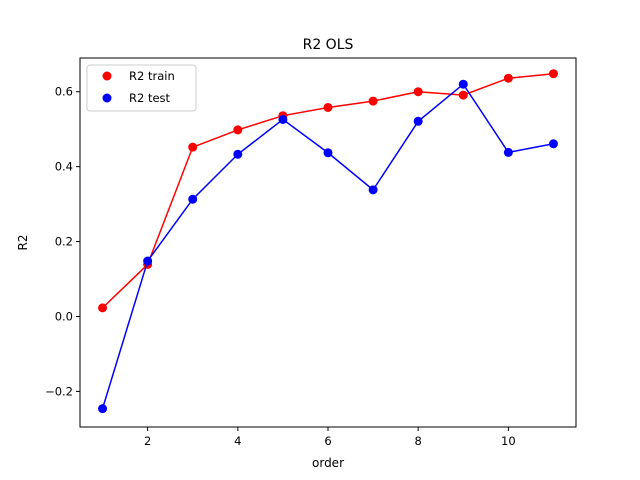 Image resolution: width=640 pixels, height=480 pixels. I want to click on x-tick-label: 8, so click(418, 441).